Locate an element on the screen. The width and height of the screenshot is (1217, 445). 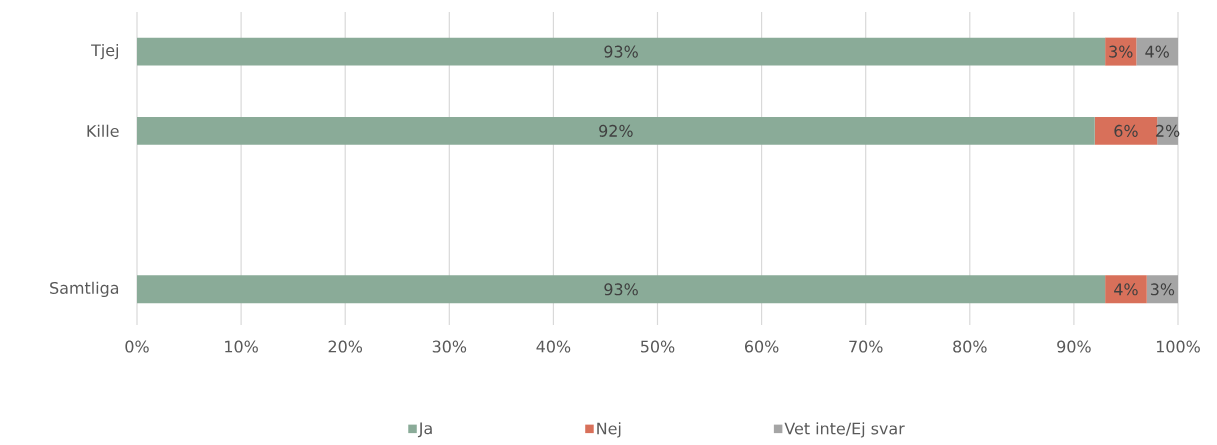
x-tick-label: 40% is located at coordinates (553, 346).